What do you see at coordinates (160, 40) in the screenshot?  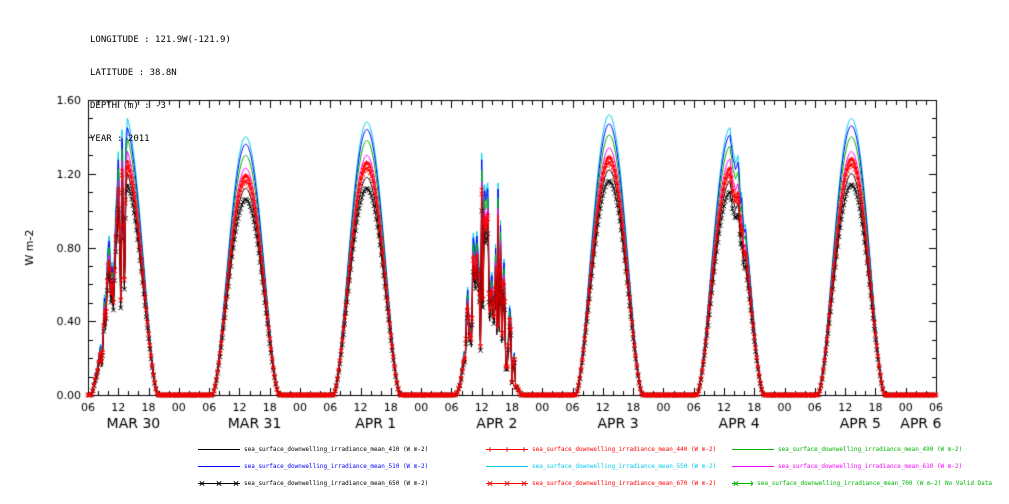 I see `meta-longitude: LONGITUDE : 121.9W(-121.9)` at bounding box center [160, 40].